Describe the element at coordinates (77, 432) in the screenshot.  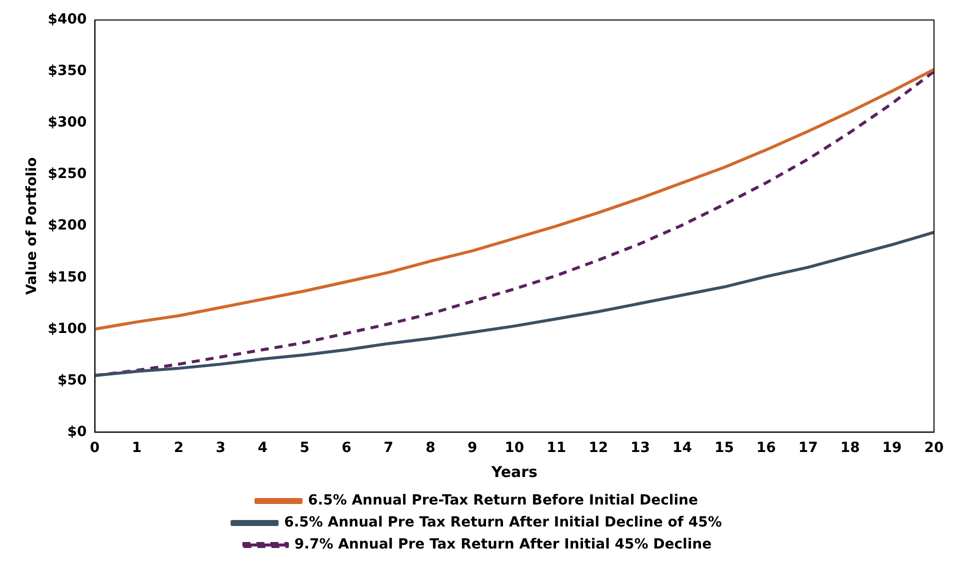
I see `y-tick-label: $0` at that location.